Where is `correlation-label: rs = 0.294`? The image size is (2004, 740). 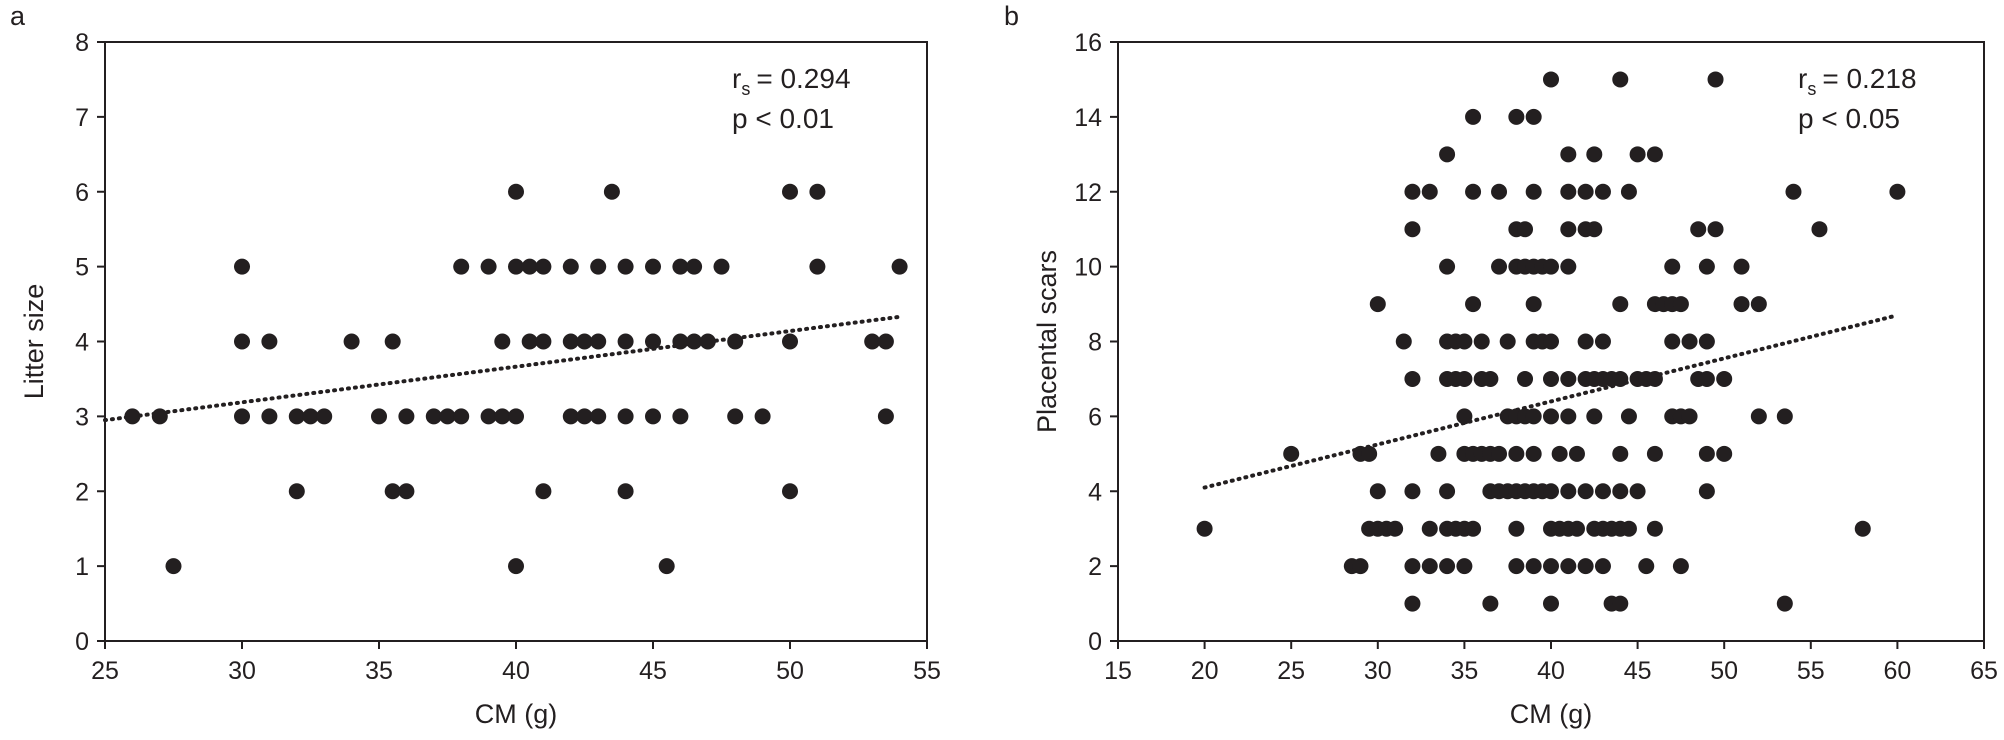
correlation-label: rs = 0.294 is located at coordinates (791, 81).